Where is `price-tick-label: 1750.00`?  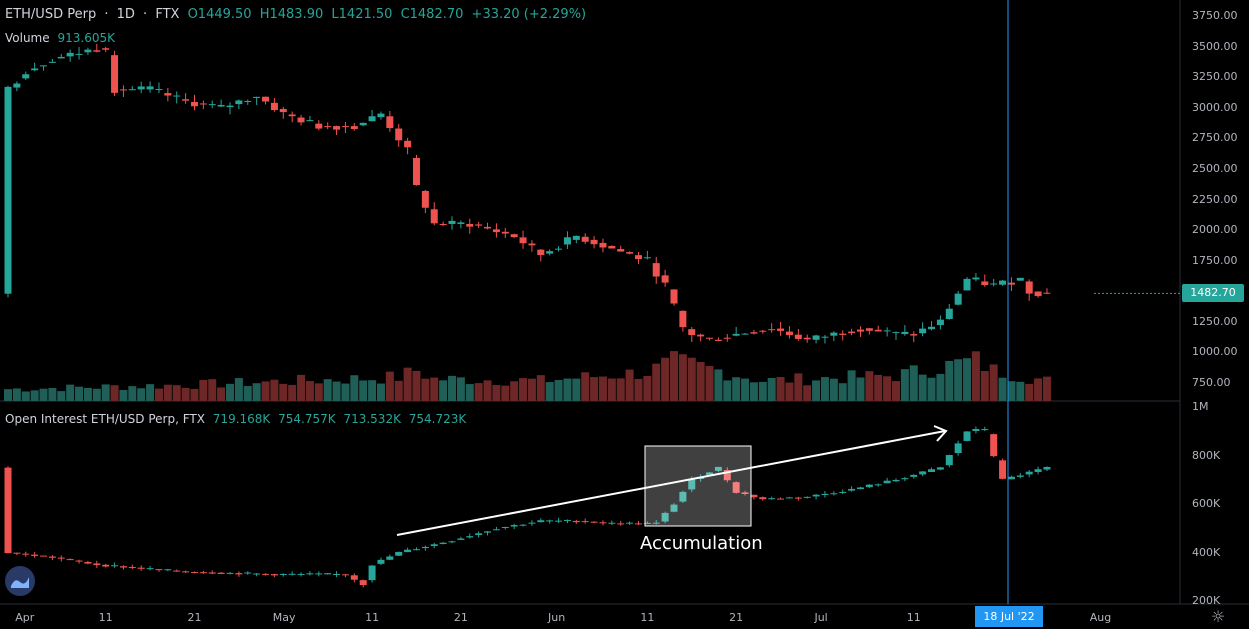
price-tick-label: 1750.00 is located at coordinates (1215, 260).